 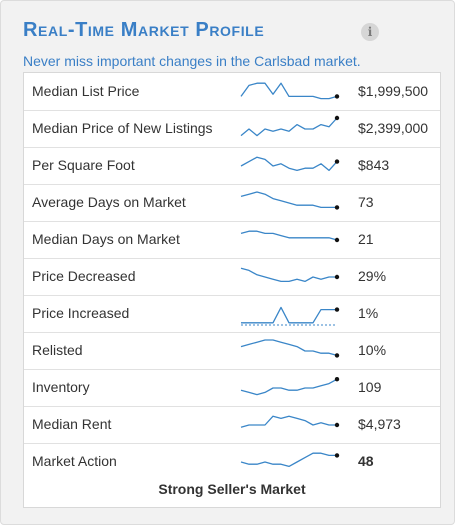 What do you see at coordinates (232, 425) in the screenshot?
I see `metric-row: Median Rent $4,973` at bounding box center [232, 425].